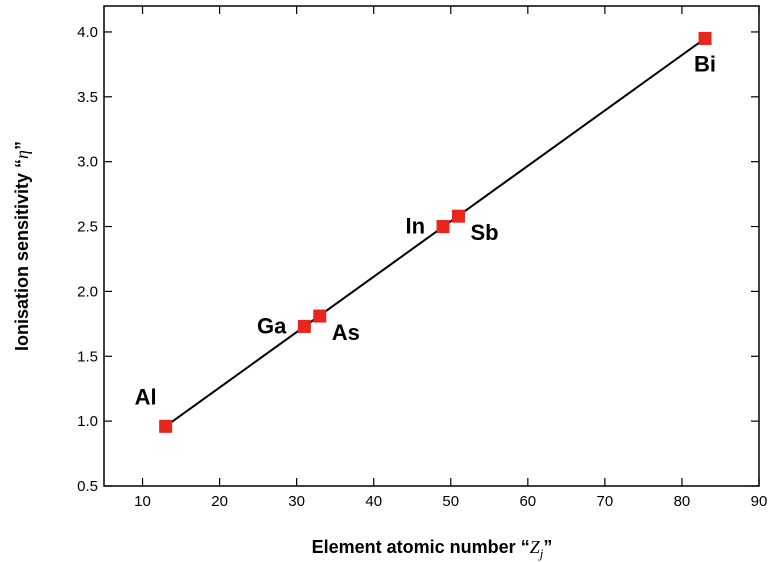 The image size is (772, 562). What do you see at coordinates (146, 396) in the screenshot?
I see `point-label-al: Al` at bounding box center [146, 396].